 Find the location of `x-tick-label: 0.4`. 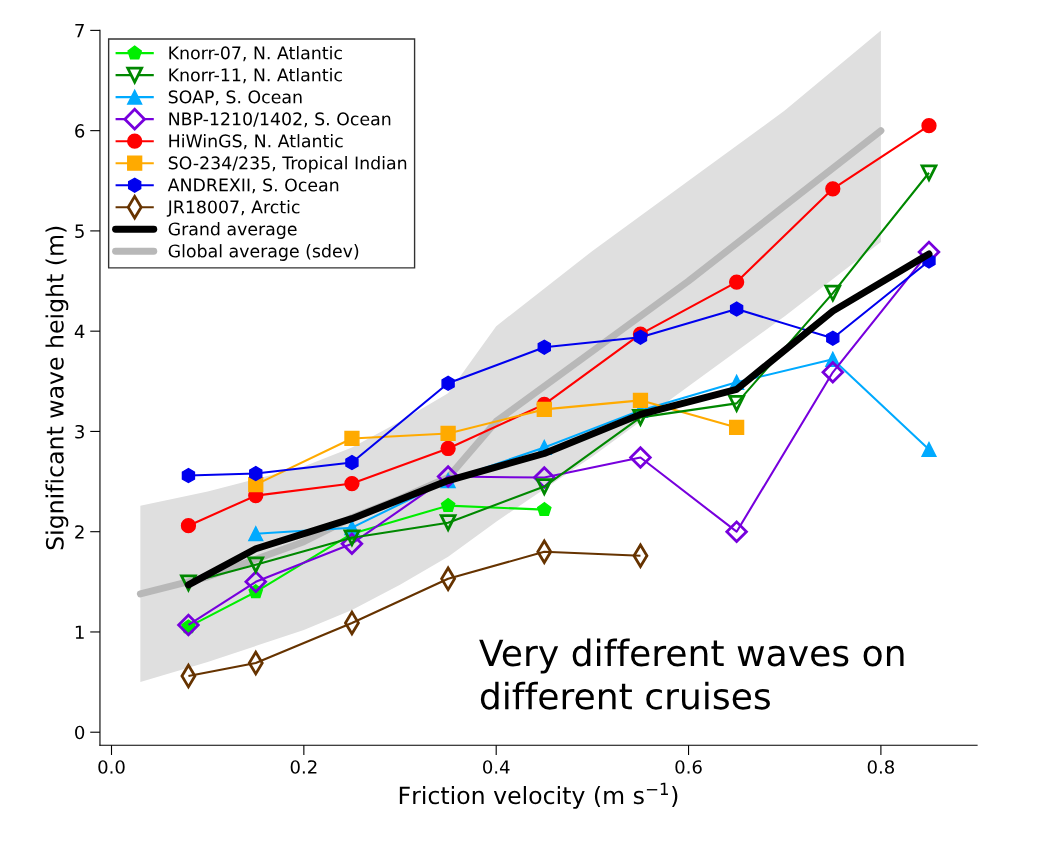

x-tick-label: 0.4 is located at coordinates (496, 767).